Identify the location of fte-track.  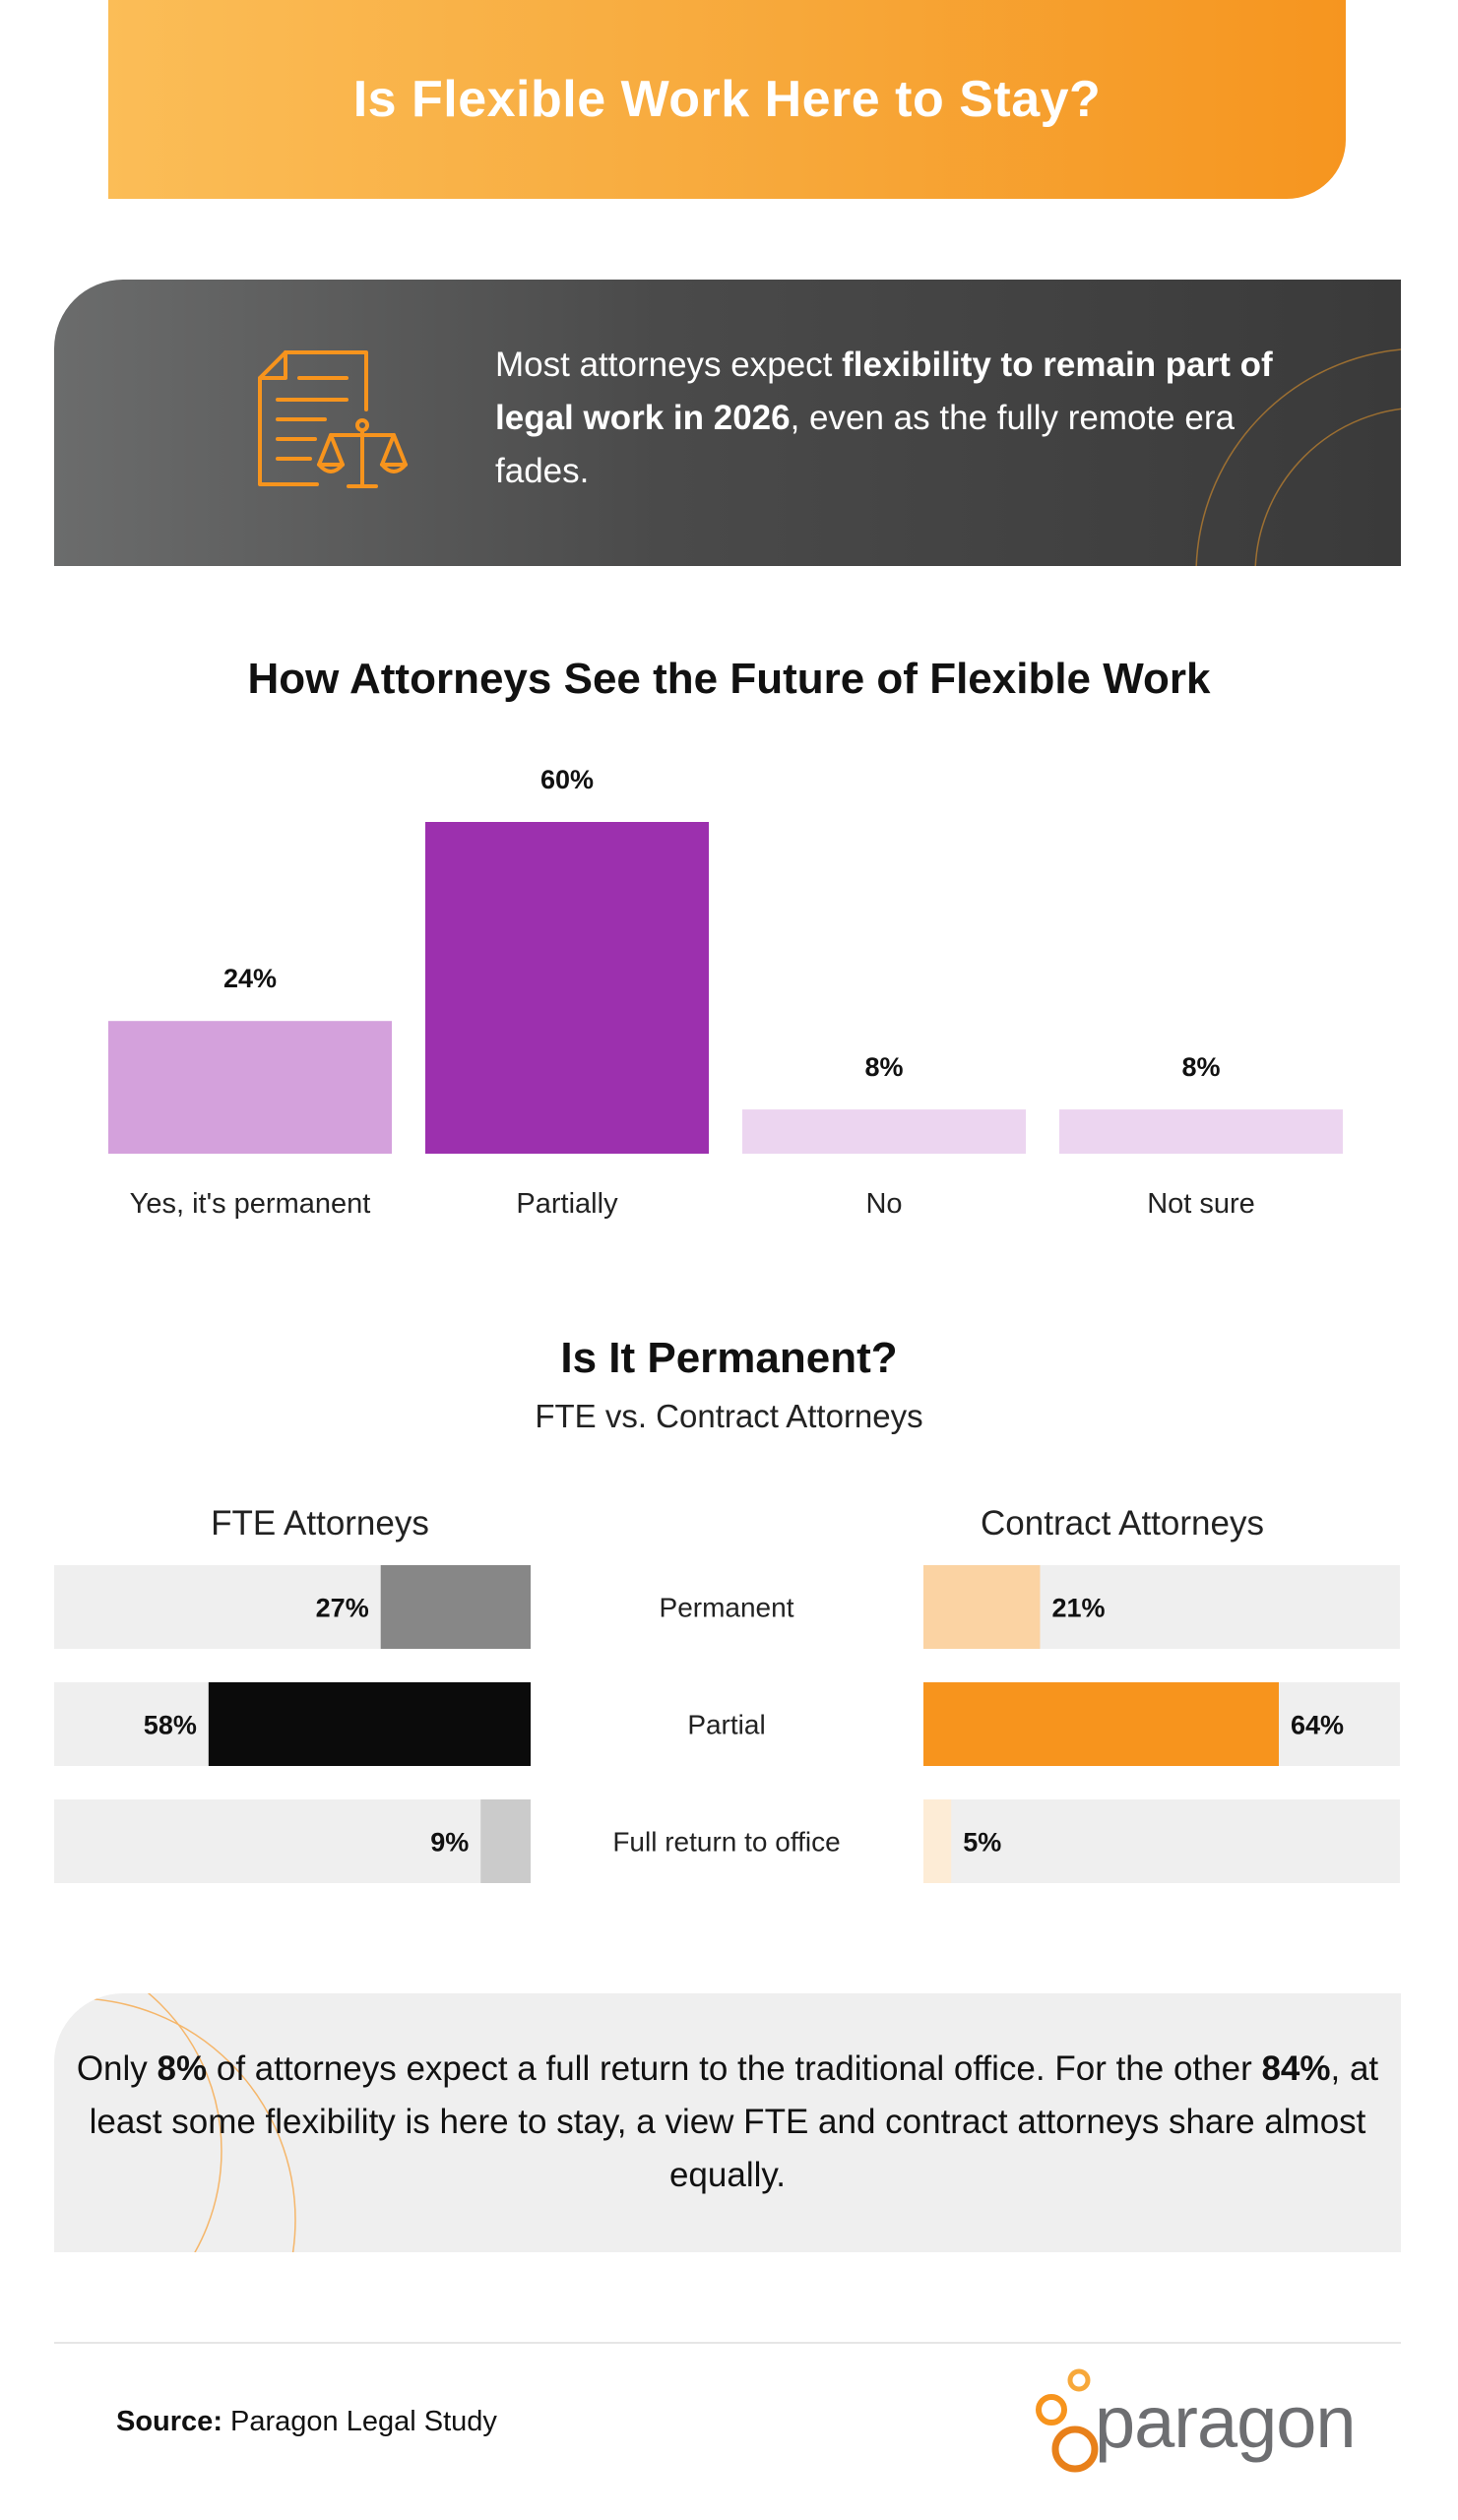
(292, 1841).